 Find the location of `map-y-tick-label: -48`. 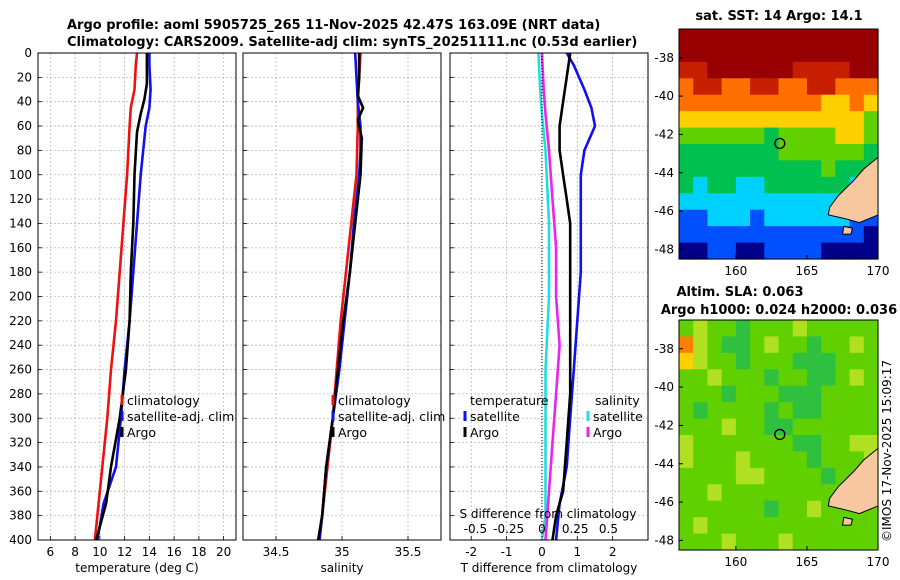

map-y-tick-label: -48 is located at coordinates (664, 540).